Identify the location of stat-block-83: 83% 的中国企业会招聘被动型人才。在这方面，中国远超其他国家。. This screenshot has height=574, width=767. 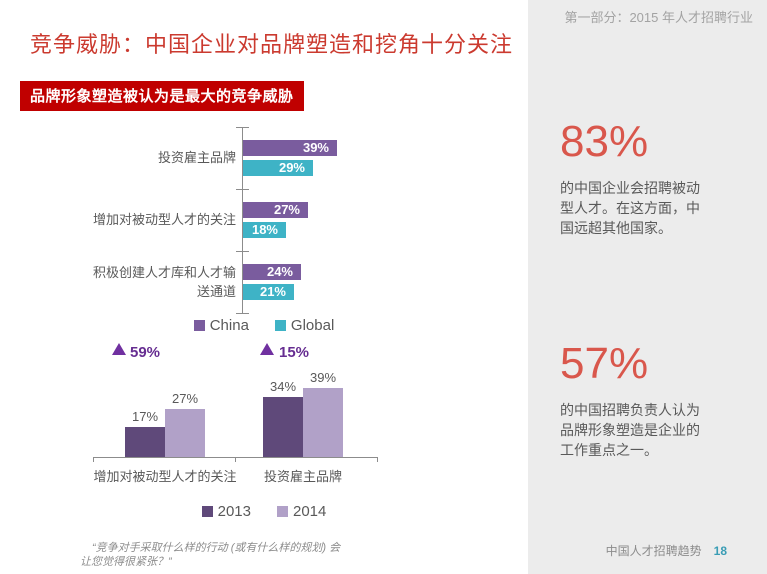
(640, 178).